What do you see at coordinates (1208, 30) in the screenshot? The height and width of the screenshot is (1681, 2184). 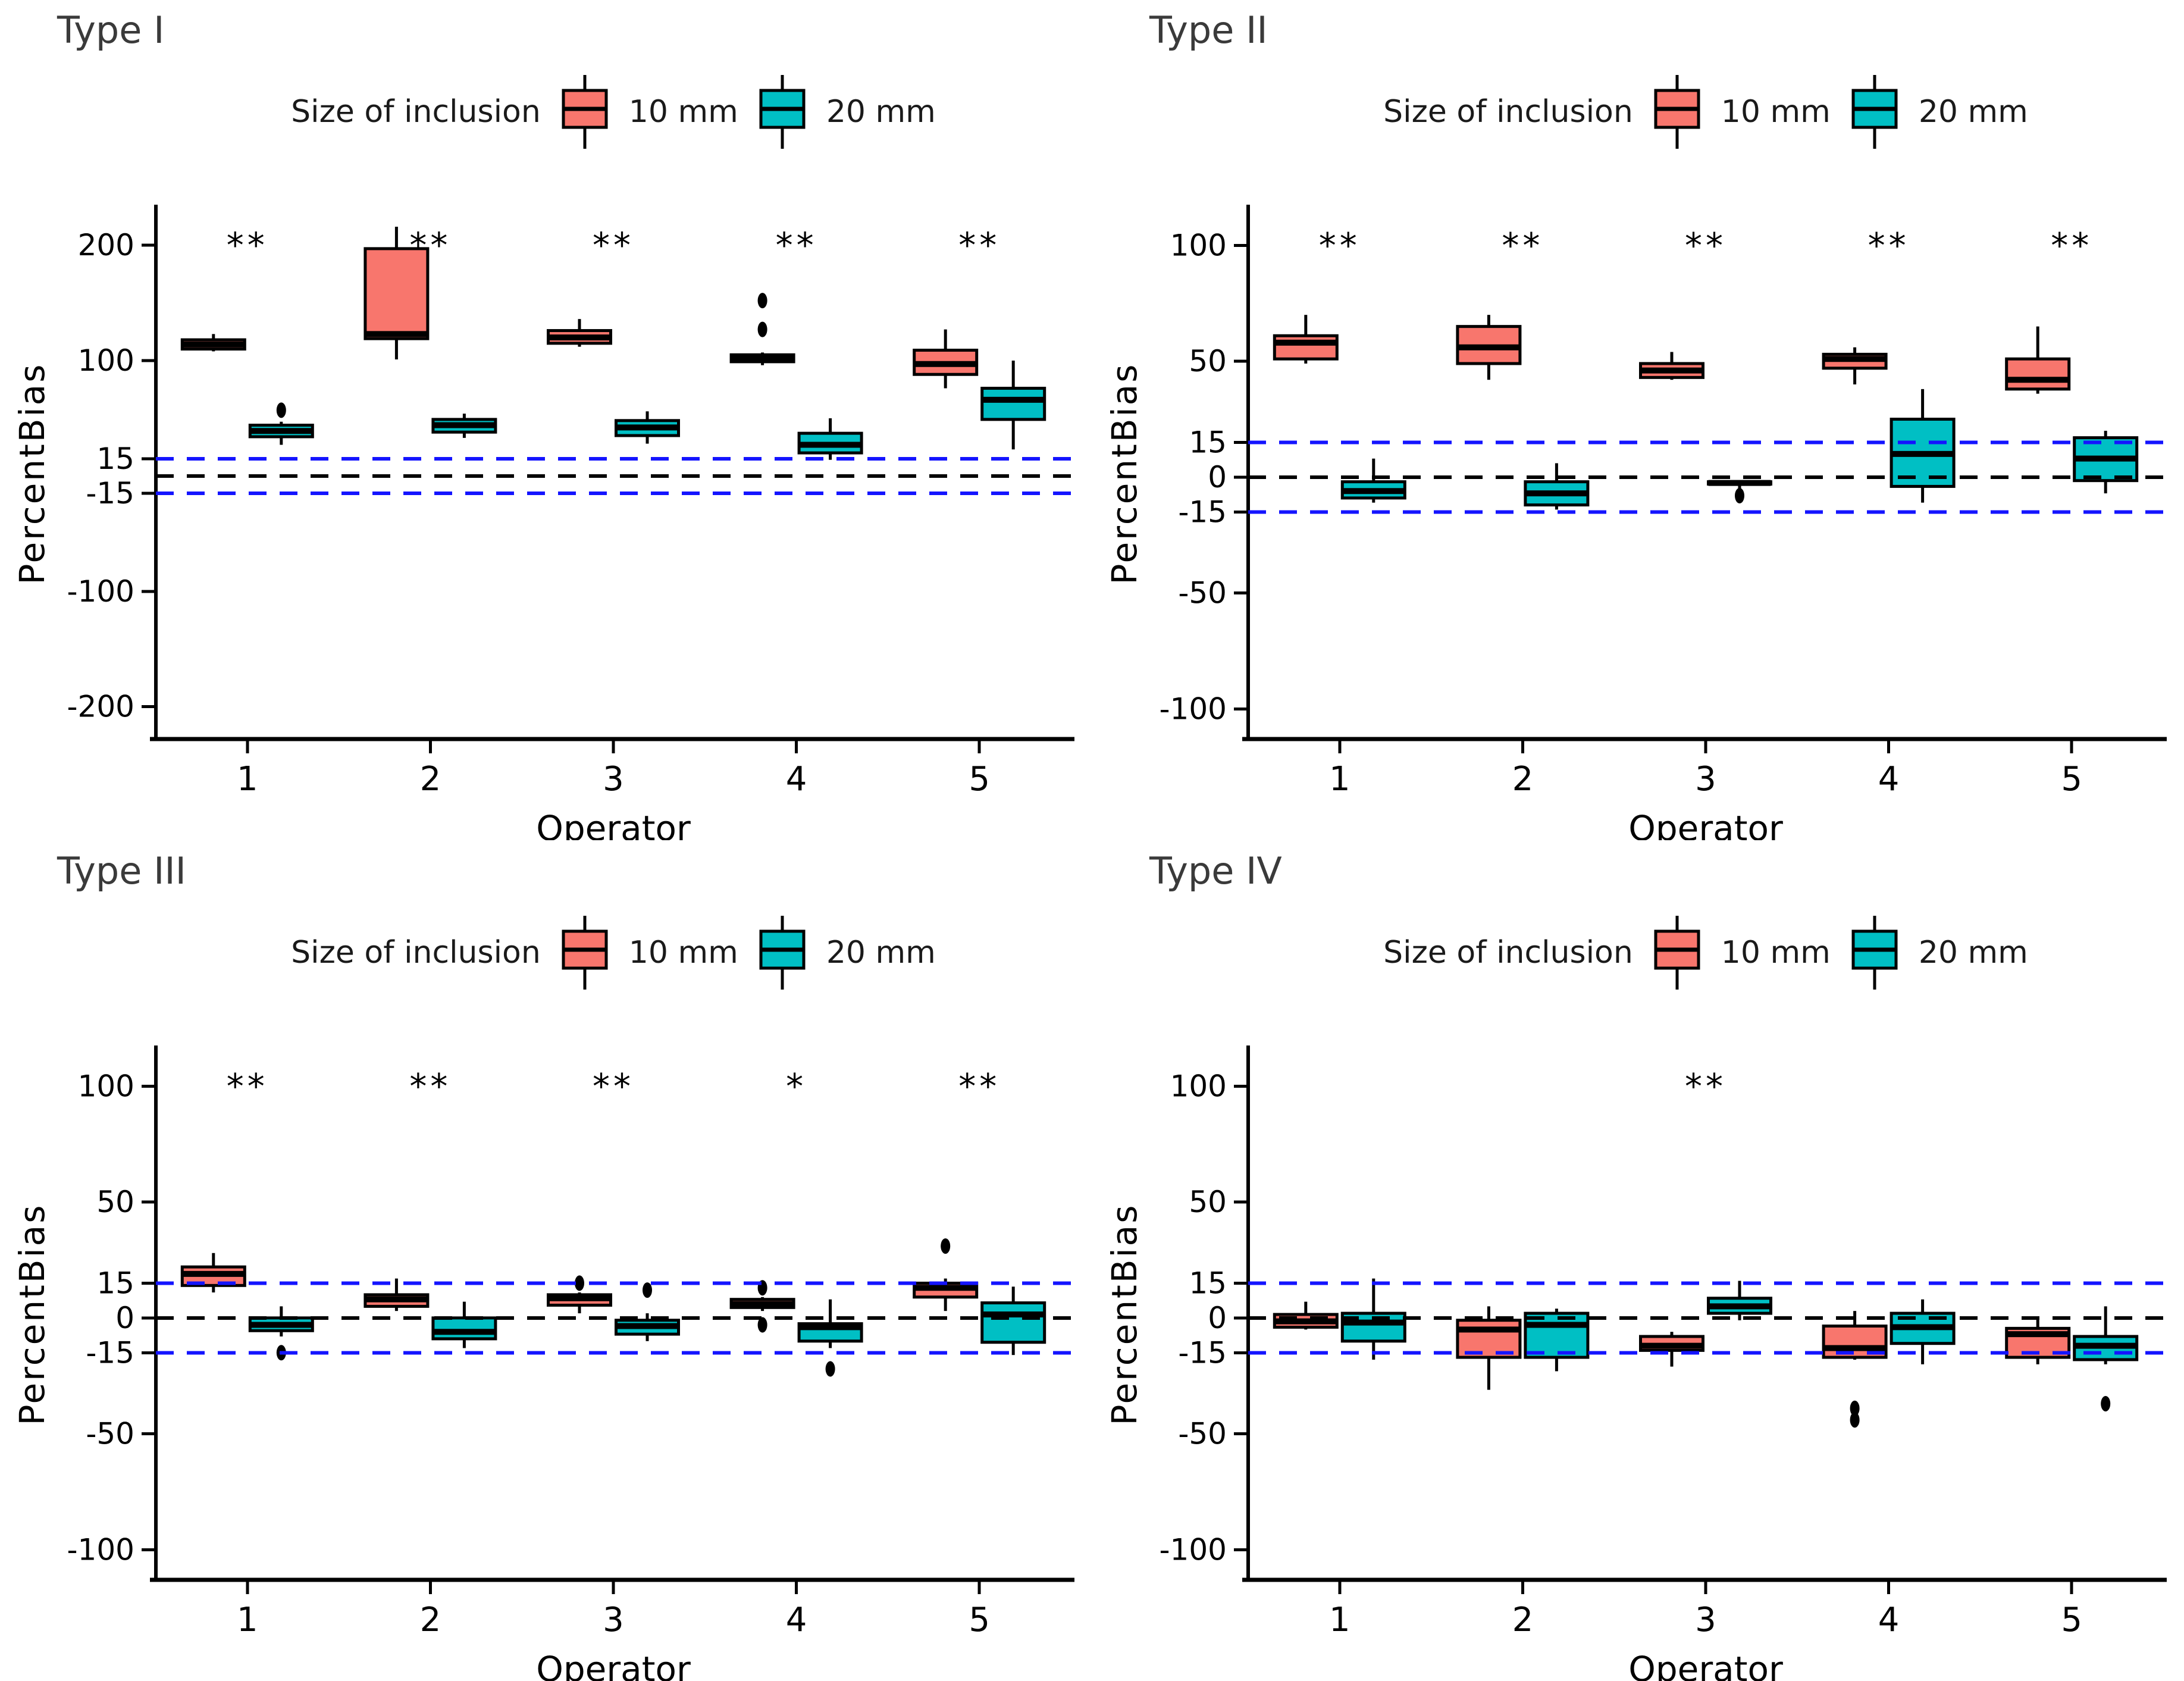 I see `chart-title: Type II` at bounding box center [1208, 30].